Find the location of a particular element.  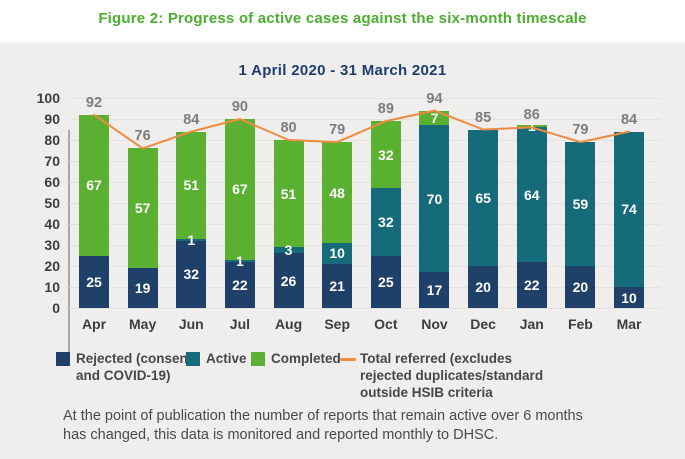

bar-segment-value: 48 is located at coordinates (337, 192).